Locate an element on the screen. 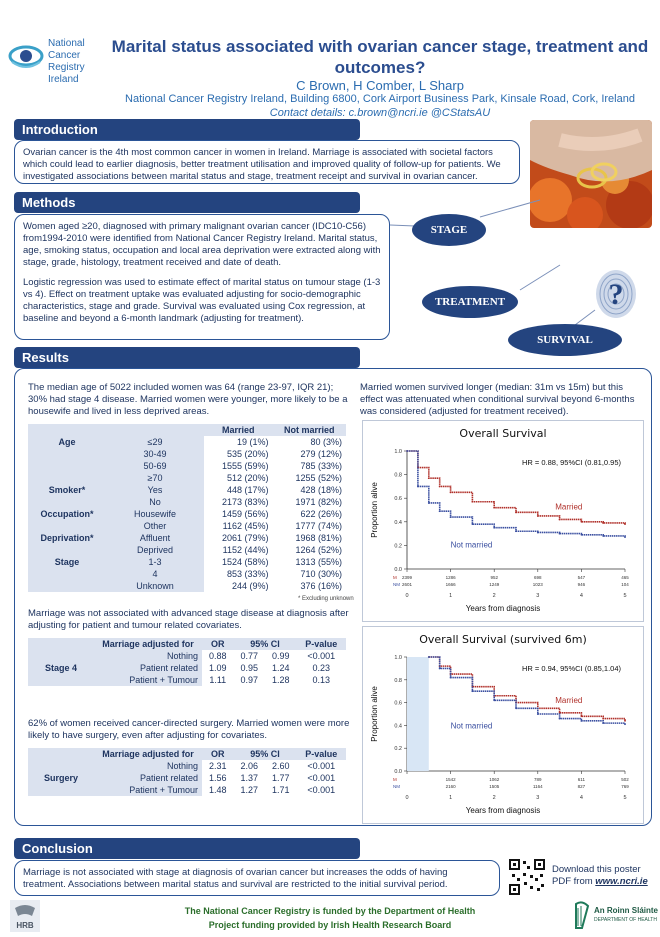 This screenshot has width=660, height=937. row-adjustment: Nothing is located at coordinates (148, 656).